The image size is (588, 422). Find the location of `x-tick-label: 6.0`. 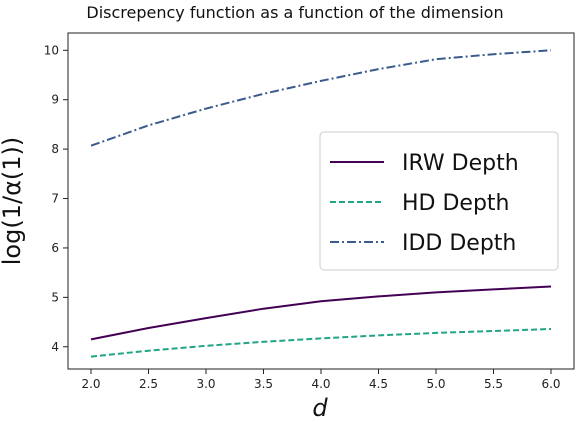

x-tick-label: 6.0 is located at coordinates (550, 384).